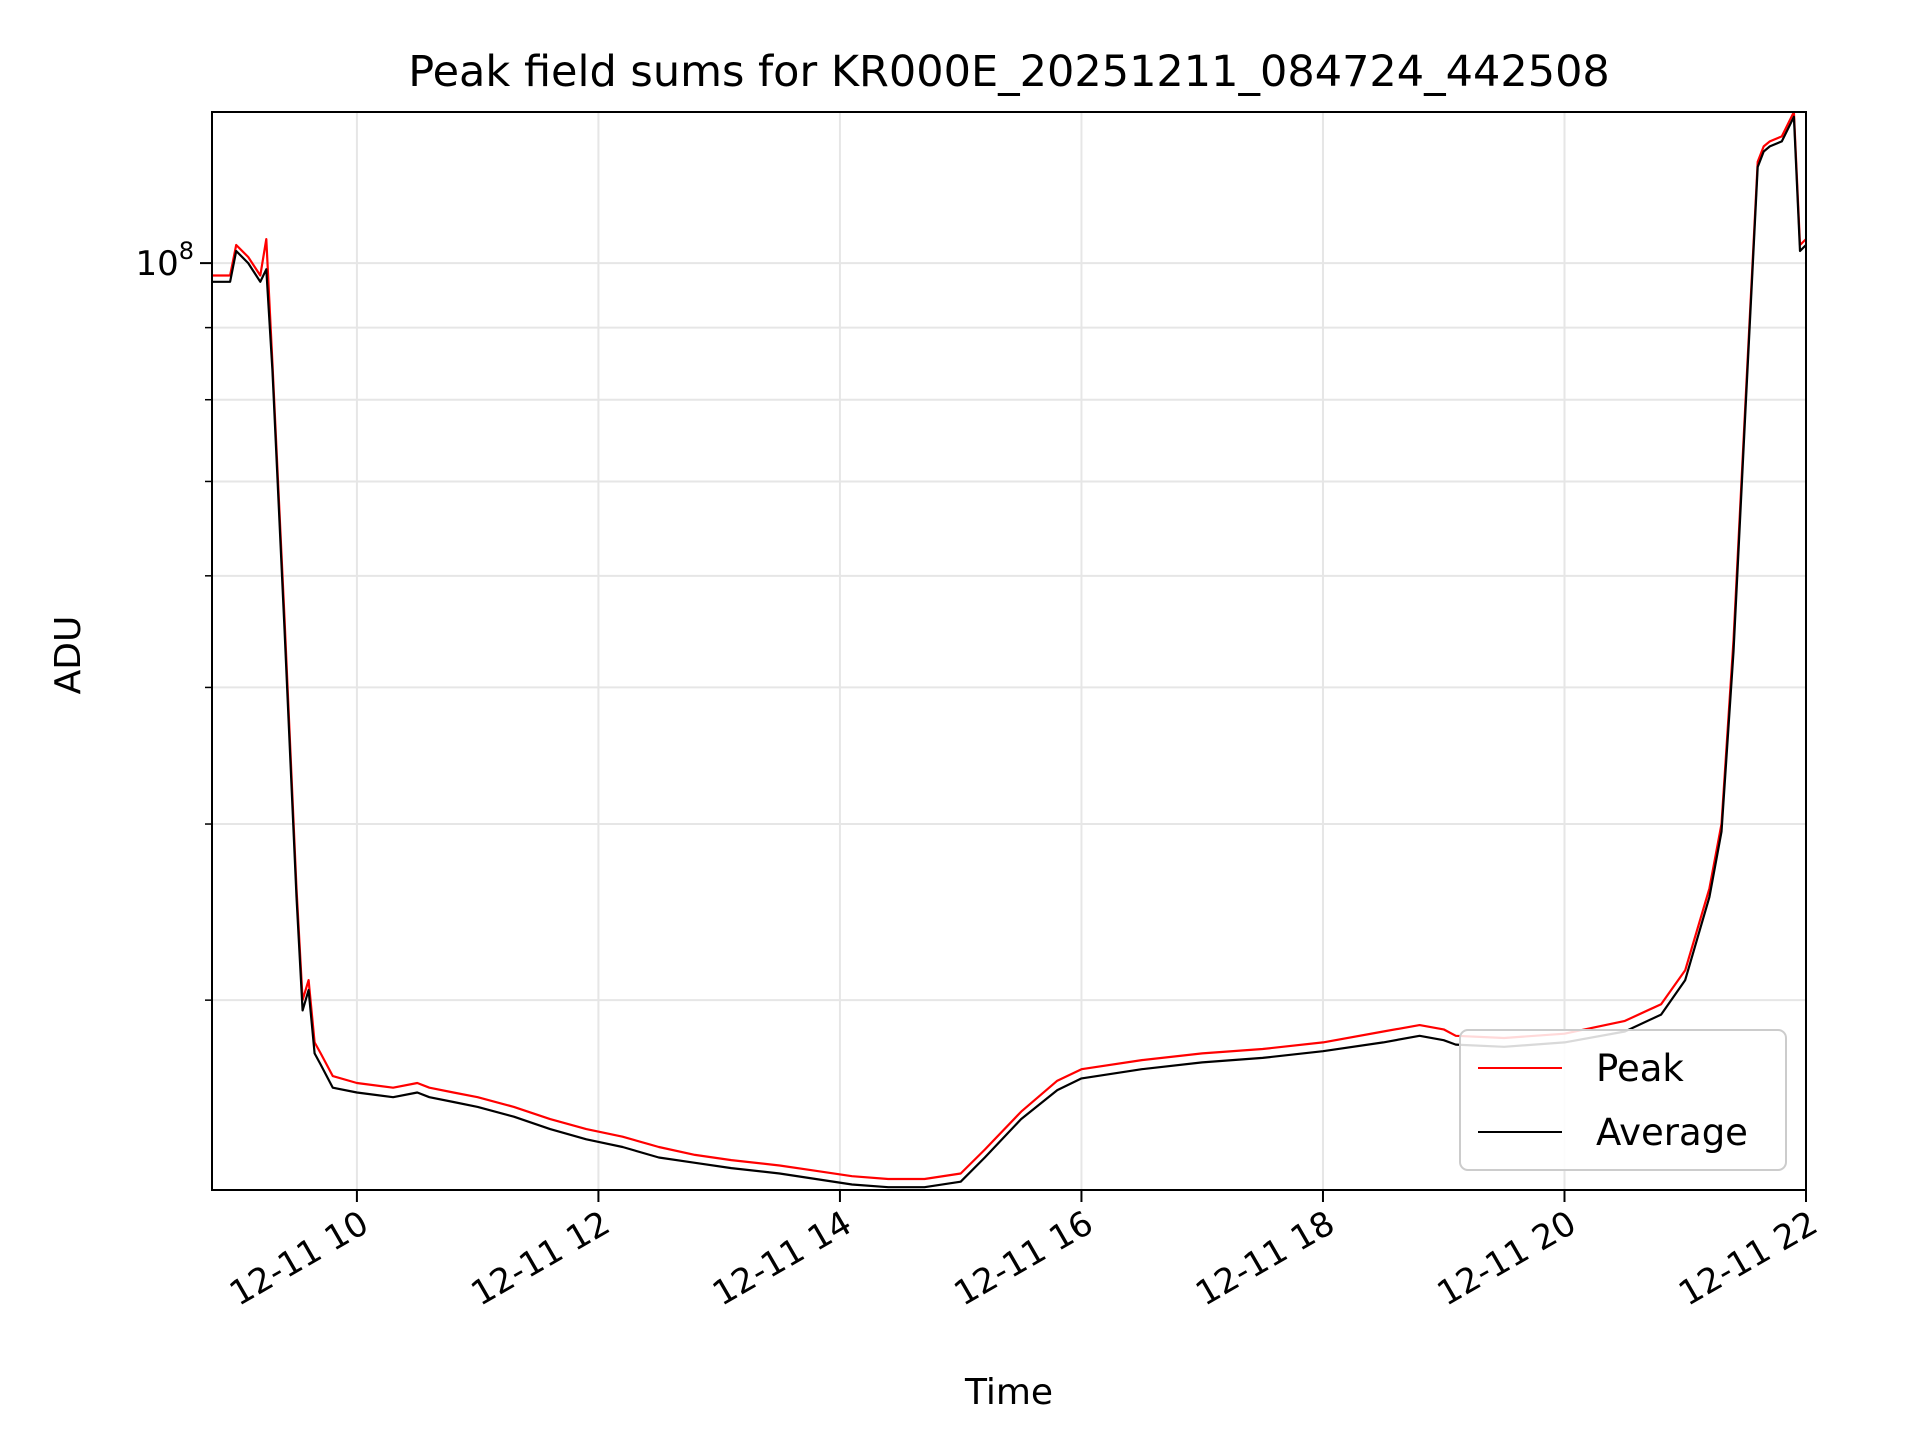 This screenshot has width=1920, height=1440. What do you see at coordinates (68, 655) in the screenshot?
I see `y-axis-label: ADU` at bounding box center [68, 655].